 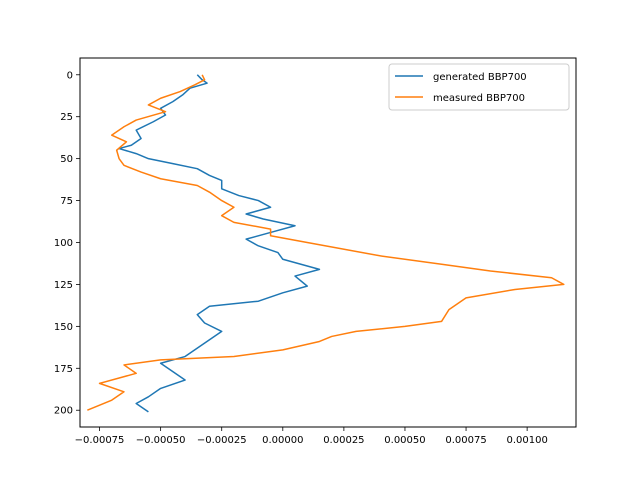 I want to click on y-axis: 0 25 50 75 100 125 150 175 200, so click(x=67, y=243).